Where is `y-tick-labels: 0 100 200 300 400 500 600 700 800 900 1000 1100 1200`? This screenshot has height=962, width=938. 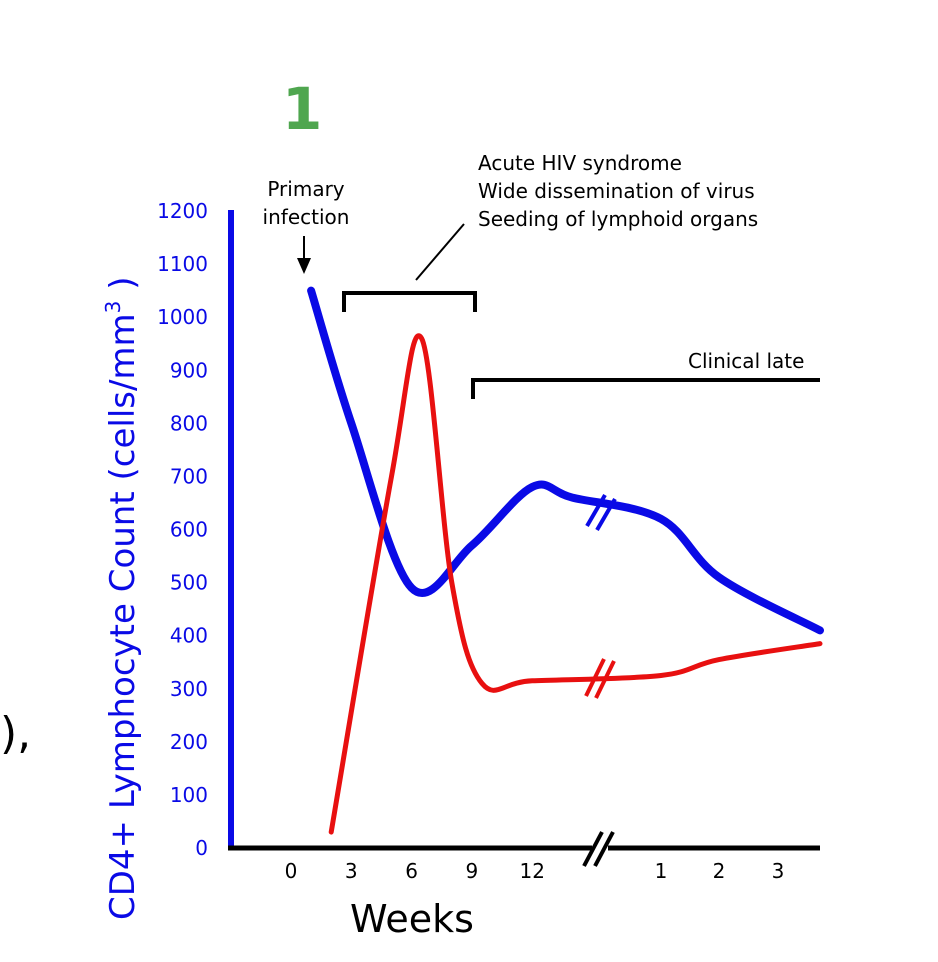
y-tick-labels: 0 100 200 300 400 500 600 700 800 900 1000 1100 1200 is located at coordinates (182, 529).